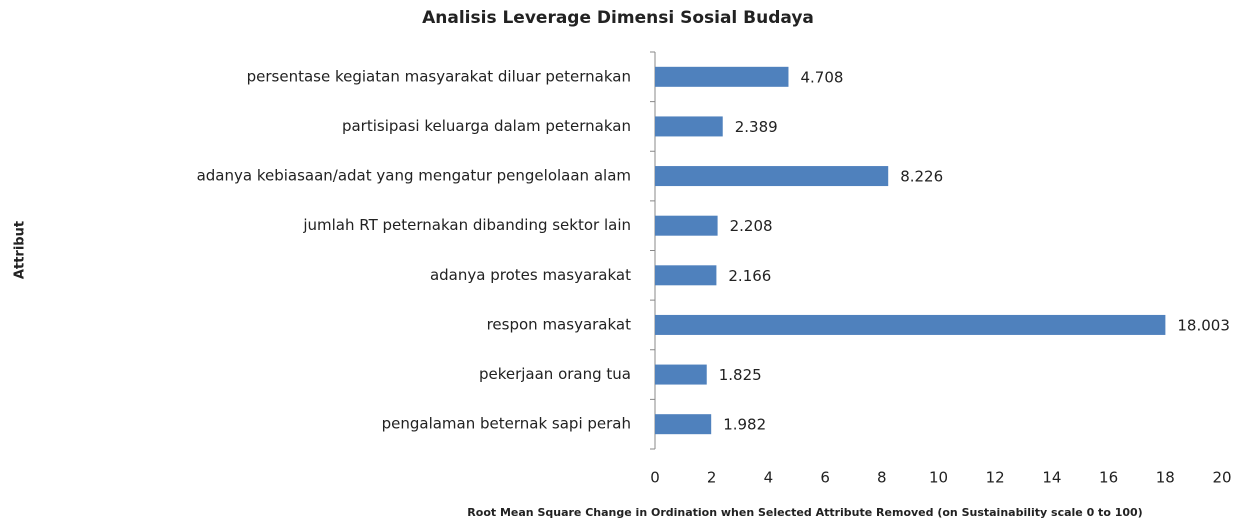 The height and width of the screenshot is (523, 1260). Describe the element at coordinates (1221, 478) in the screenshot. I see `x-tick-label: 20` at that location.